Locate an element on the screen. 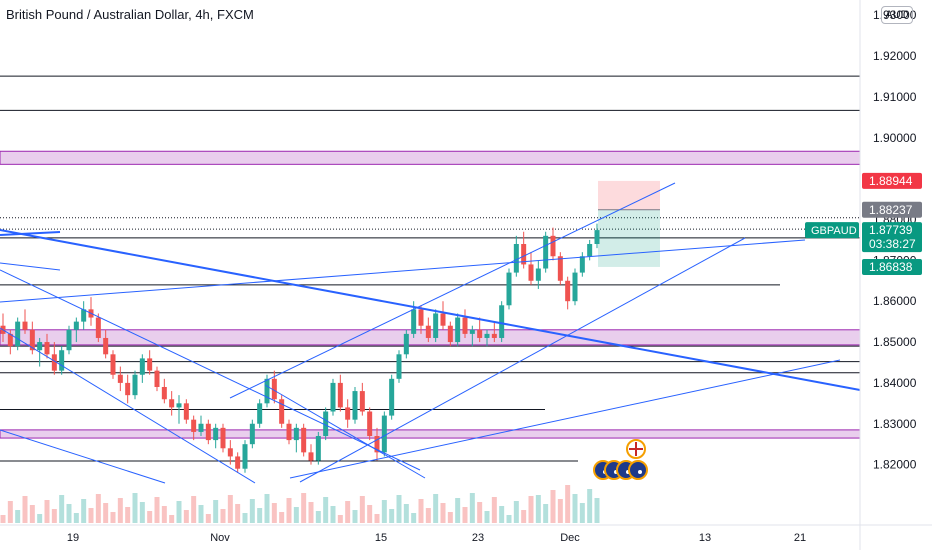 The width and height of the screenshot is (932, 550). x-tick-label: 21 is located at coordinates (800, 538).